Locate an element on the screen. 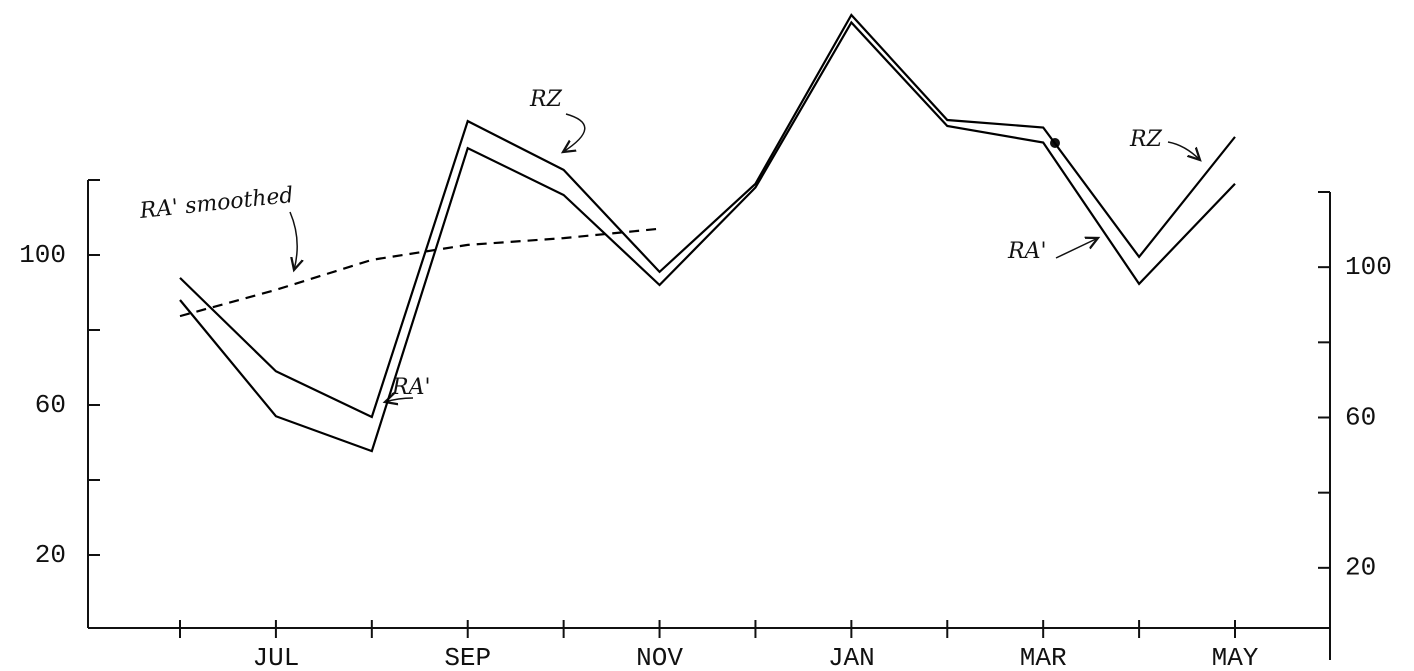  x-tick-label: SEP is located at coordinates (467, 657).